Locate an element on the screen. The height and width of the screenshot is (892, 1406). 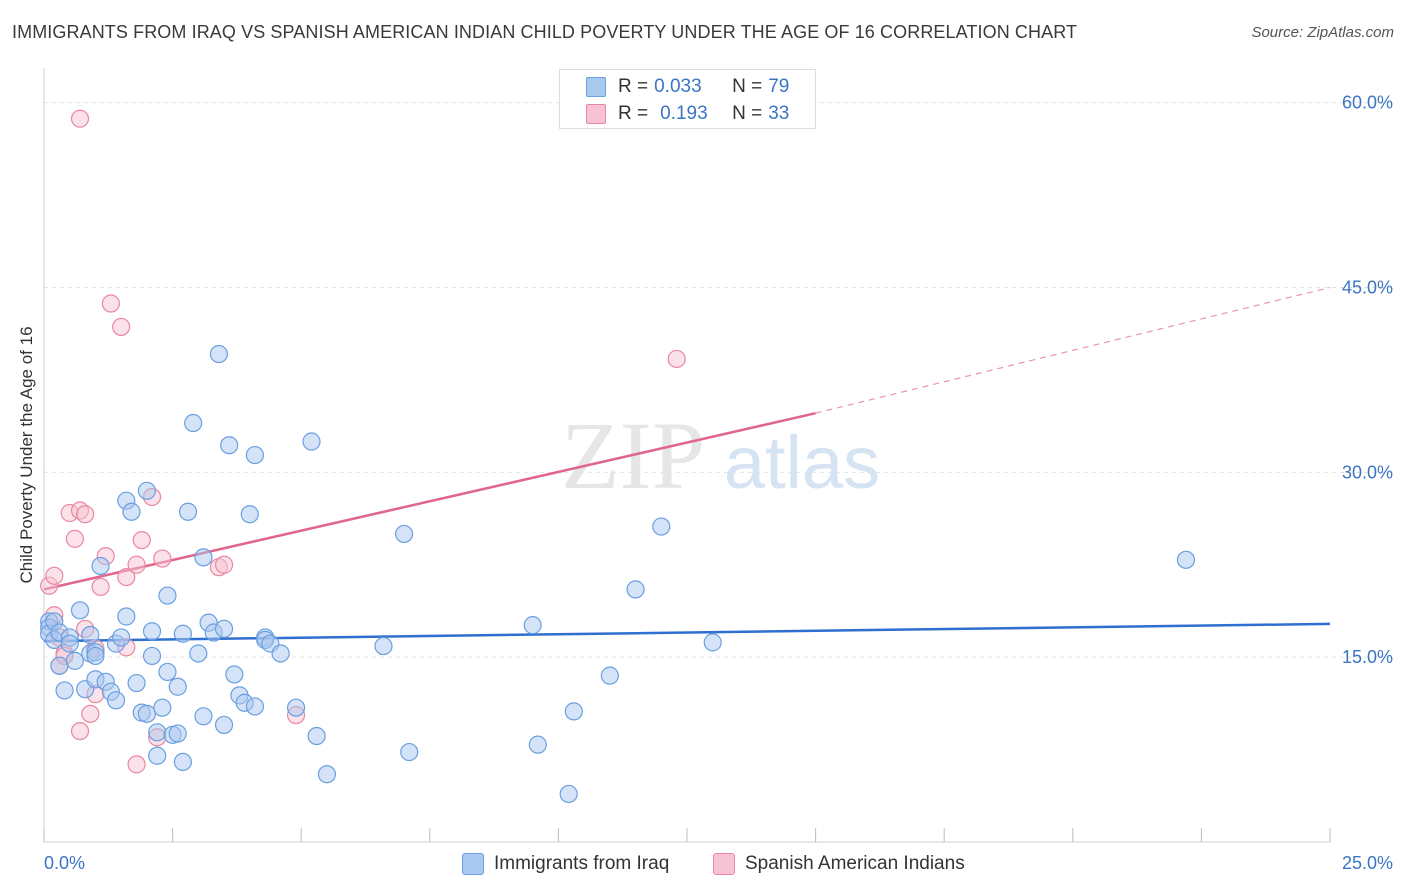
legend-row-spanish-american-indians: R = 0.193 N = 33 is located at coordinates (687, 114).